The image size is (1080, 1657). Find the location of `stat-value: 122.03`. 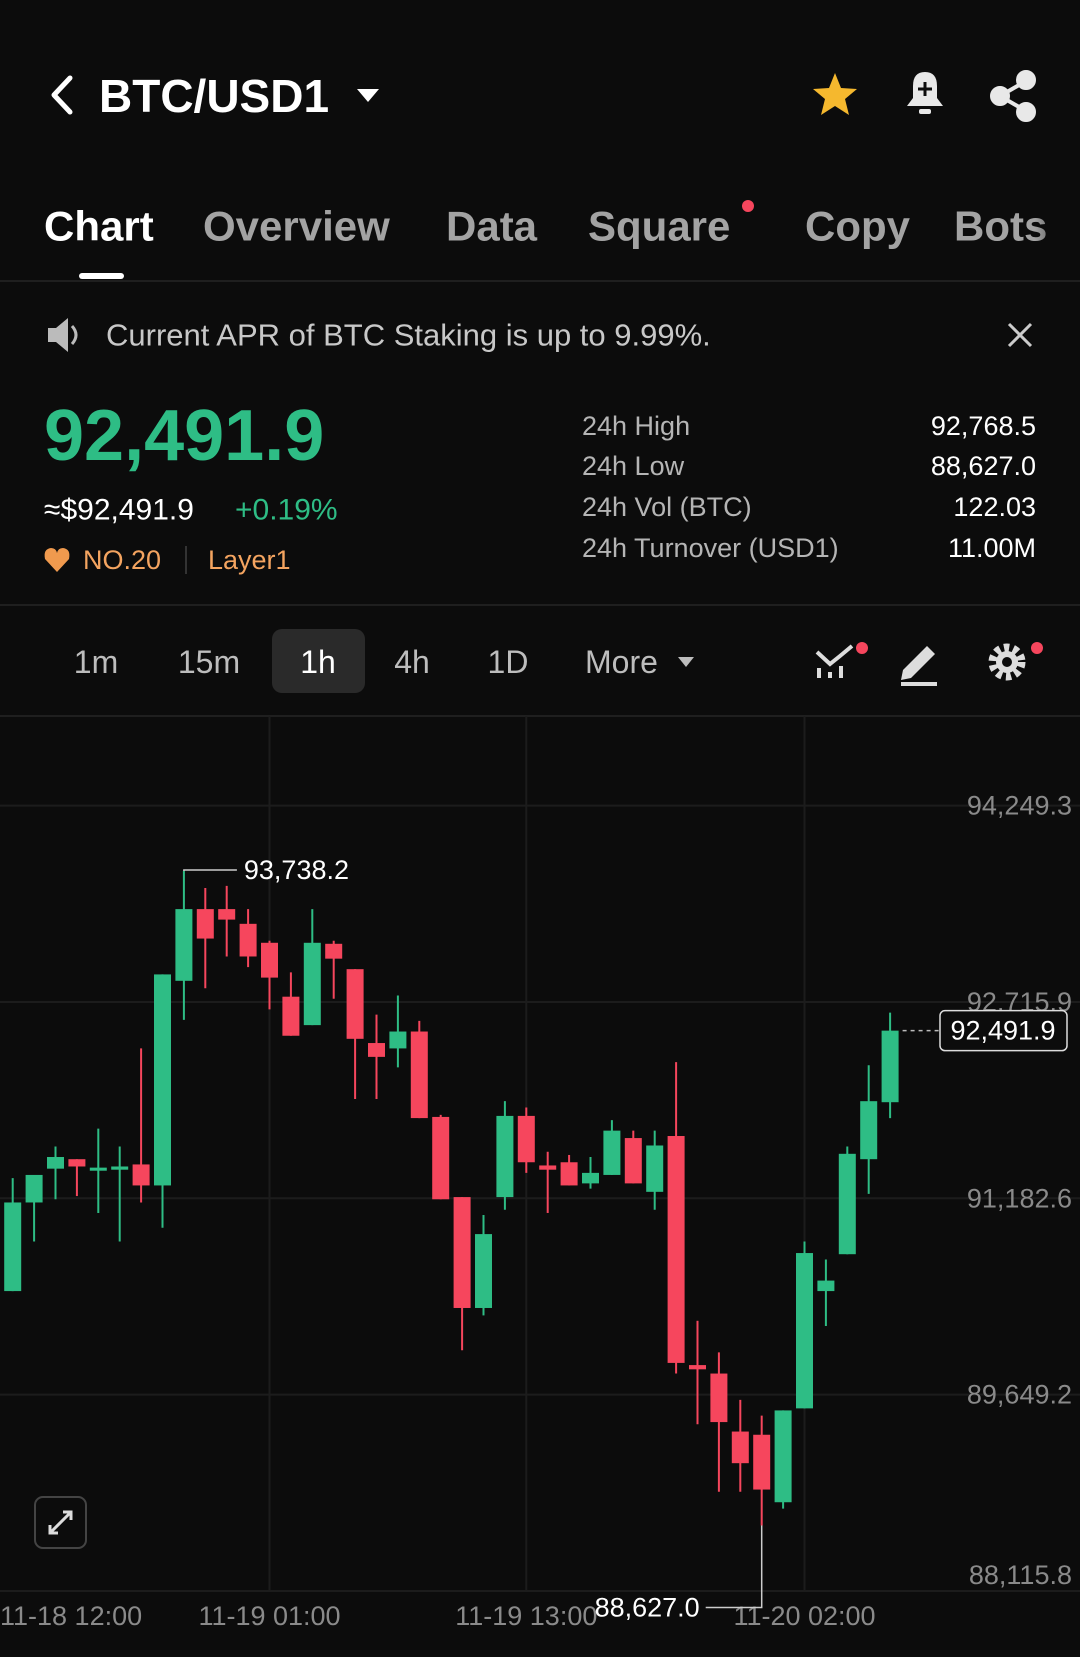

stat-value: 122.03 is located at coordinates (994, 507).